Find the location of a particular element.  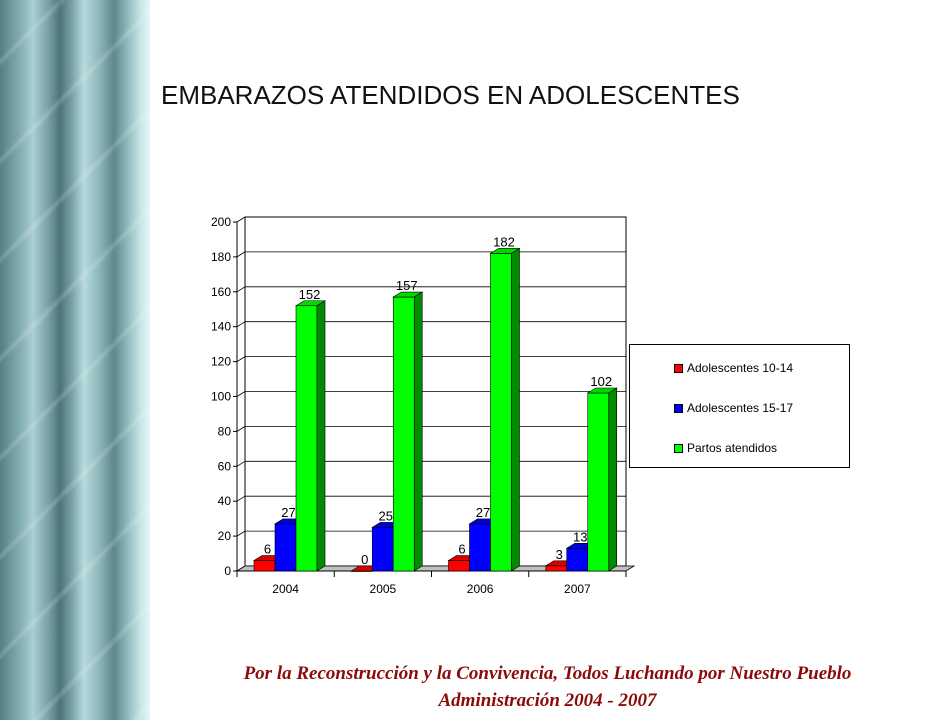

x-tick-label: 2007 is located at coordinates (577, 589).